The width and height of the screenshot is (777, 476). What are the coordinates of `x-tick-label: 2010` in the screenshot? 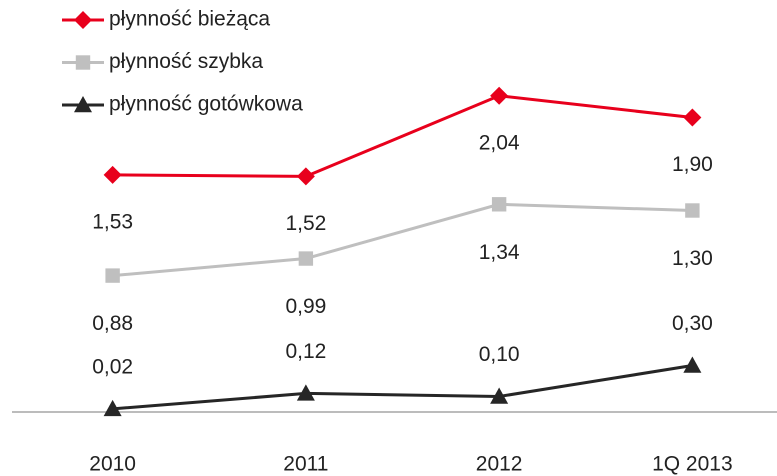 It's located at (112, 464).